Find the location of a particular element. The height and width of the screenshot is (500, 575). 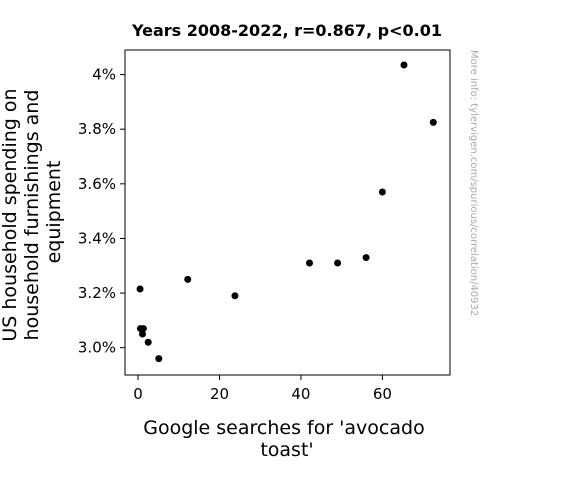

y-tick-label: 3.6% is located at coordinates (97, 184).